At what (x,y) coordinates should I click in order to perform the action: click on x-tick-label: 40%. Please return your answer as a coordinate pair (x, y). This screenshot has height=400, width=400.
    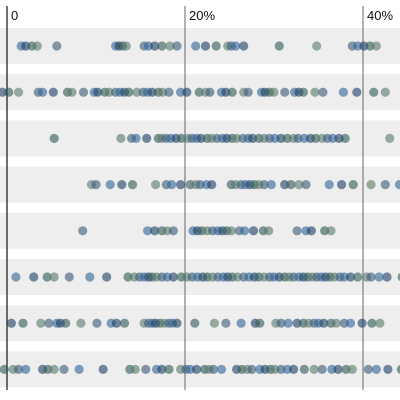
    Looking at the image, I should click on (380, 15).